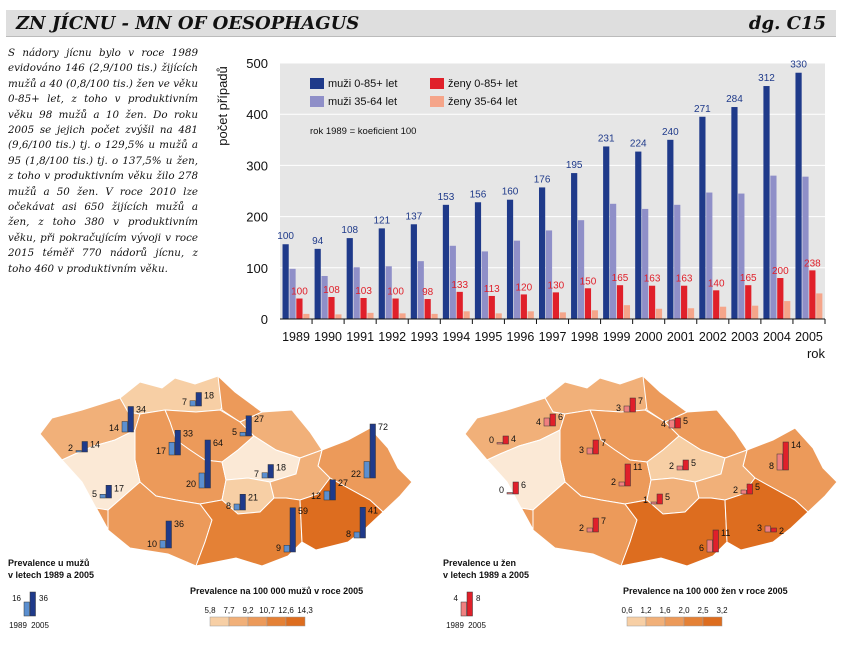  Describe the element at coordinates (179, 524) in the screenshot. I see `region-value-2005: 36` at that location.